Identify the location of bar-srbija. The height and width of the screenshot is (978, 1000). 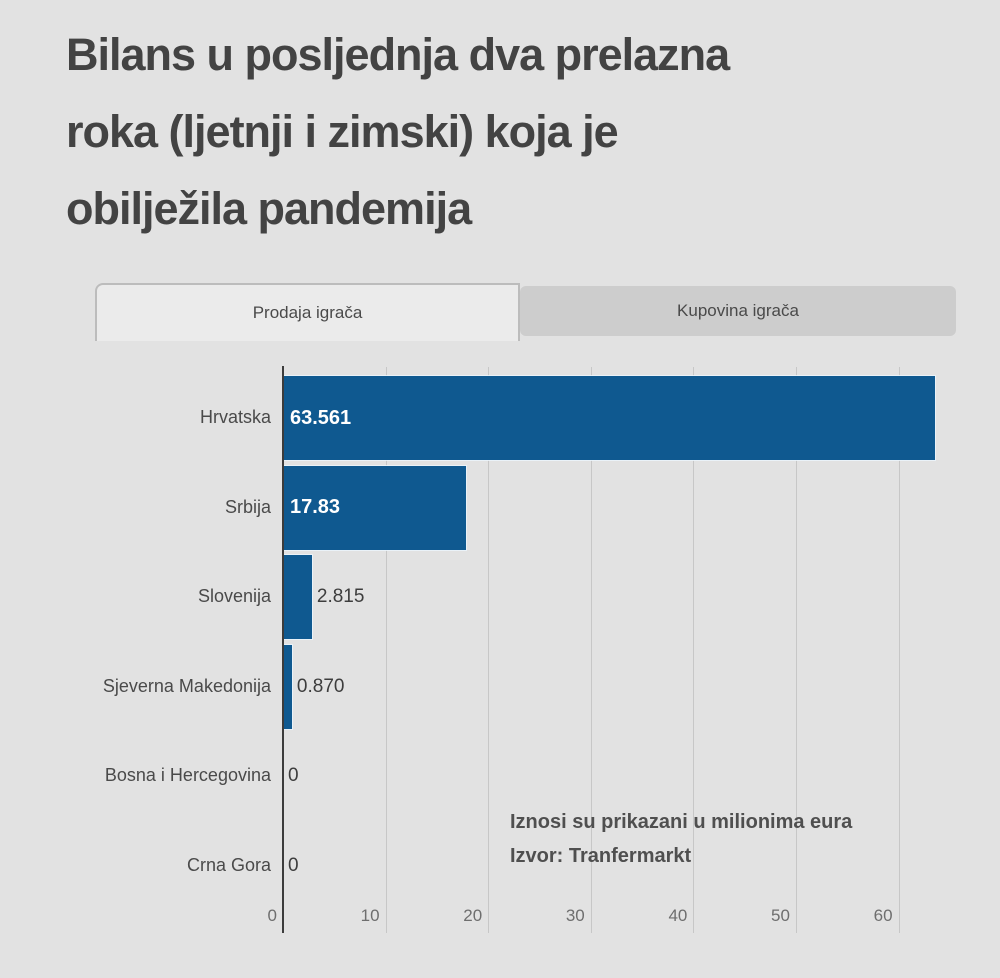
(374, 507).